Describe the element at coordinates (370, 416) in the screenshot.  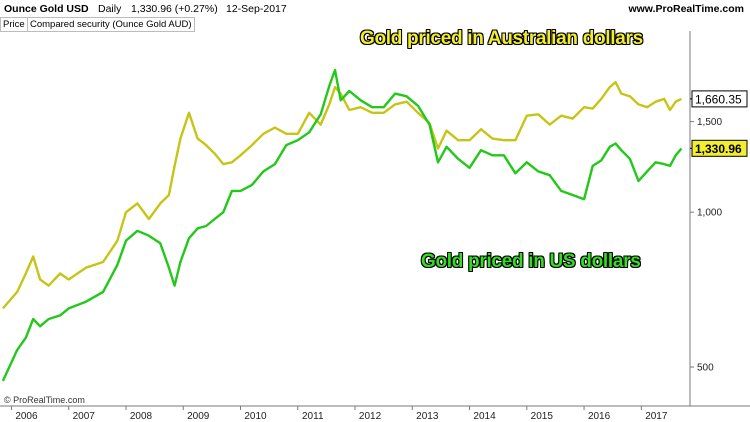
I see `x-tick-label: 2012` at that location.